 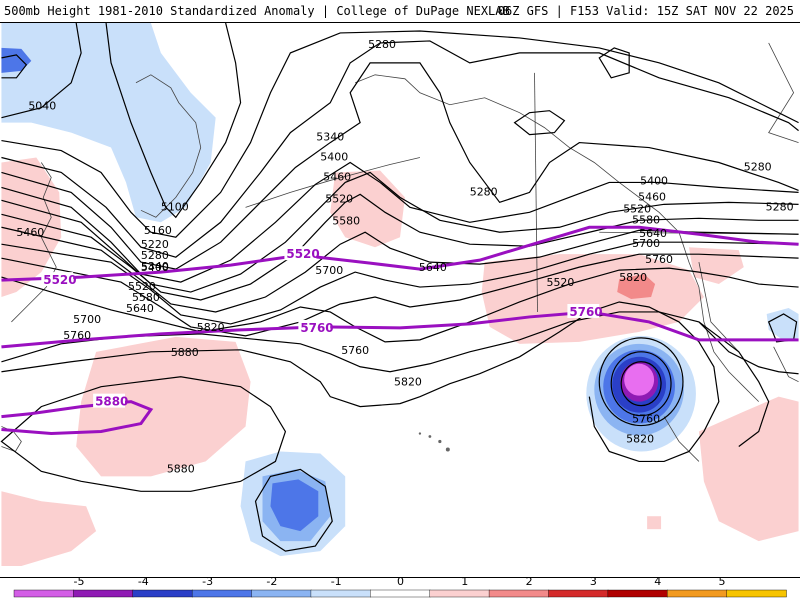 I want to click on contour-nw-small, so click(x=14, y=66).